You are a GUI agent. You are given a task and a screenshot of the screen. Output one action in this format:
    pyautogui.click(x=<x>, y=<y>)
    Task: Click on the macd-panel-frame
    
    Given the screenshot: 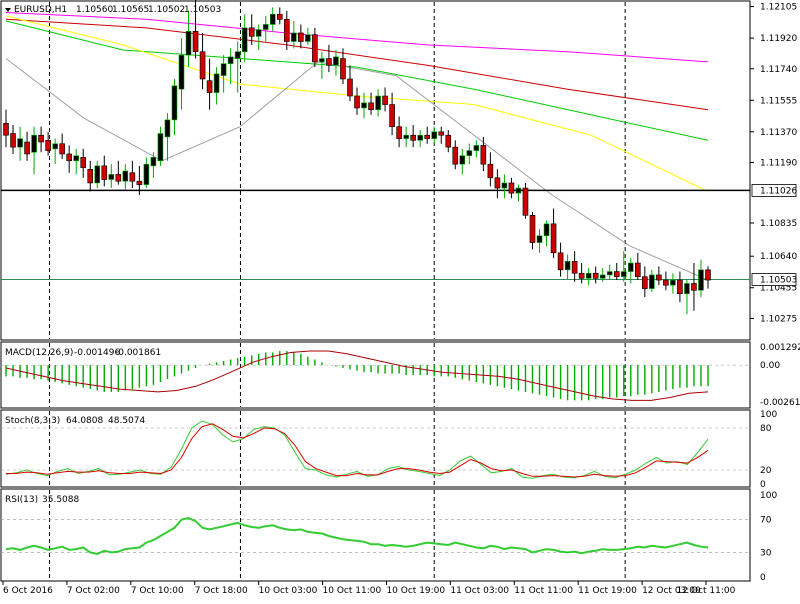 What is the action you would take?
    pyautogui.click(x=375, y=375)
    